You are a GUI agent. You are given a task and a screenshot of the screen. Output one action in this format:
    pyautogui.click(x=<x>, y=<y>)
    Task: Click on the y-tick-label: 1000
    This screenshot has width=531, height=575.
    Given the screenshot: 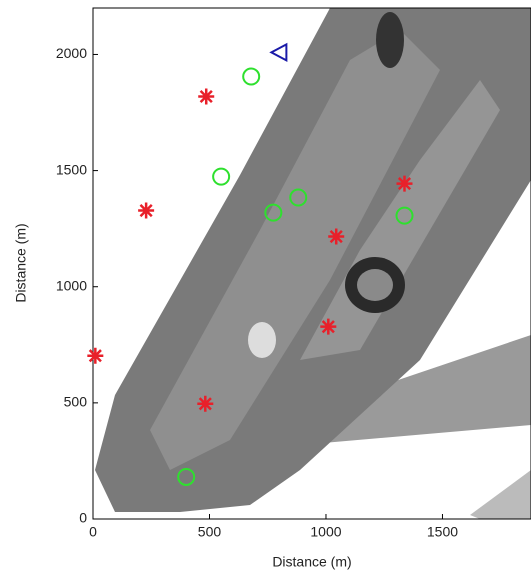 What is the action you would take?
    pyautogui.click(x=71, y=285)
    